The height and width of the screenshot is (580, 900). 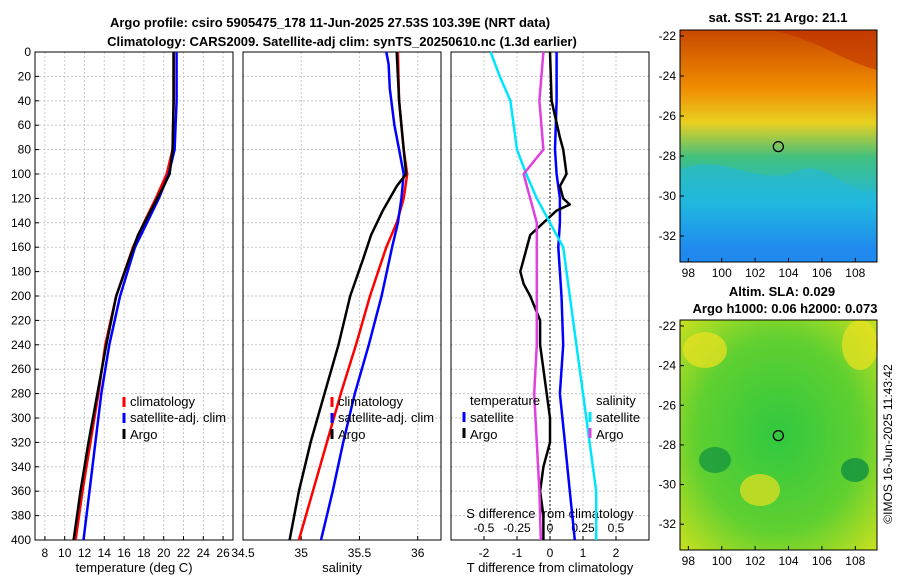 I want to click on y-tick-label: 0, so click(x=27, y=52).